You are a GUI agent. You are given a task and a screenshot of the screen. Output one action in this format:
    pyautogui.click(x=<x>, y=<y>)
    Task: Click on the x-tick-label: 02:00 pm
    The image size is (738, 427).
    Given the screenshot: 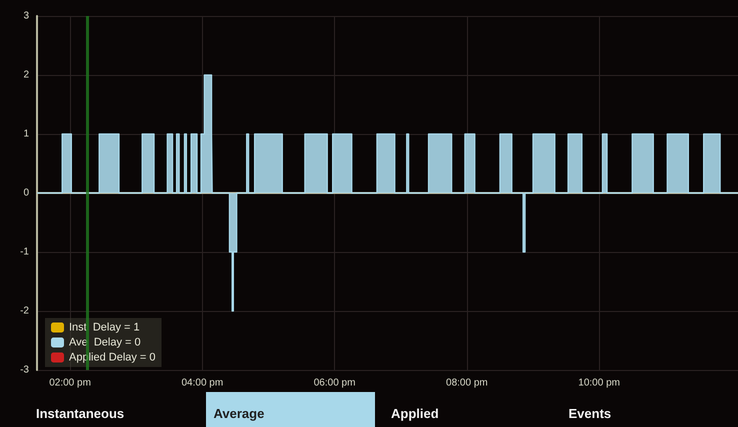 What is the action you would take?
    pyautogui.click(x=70, y=383)
    